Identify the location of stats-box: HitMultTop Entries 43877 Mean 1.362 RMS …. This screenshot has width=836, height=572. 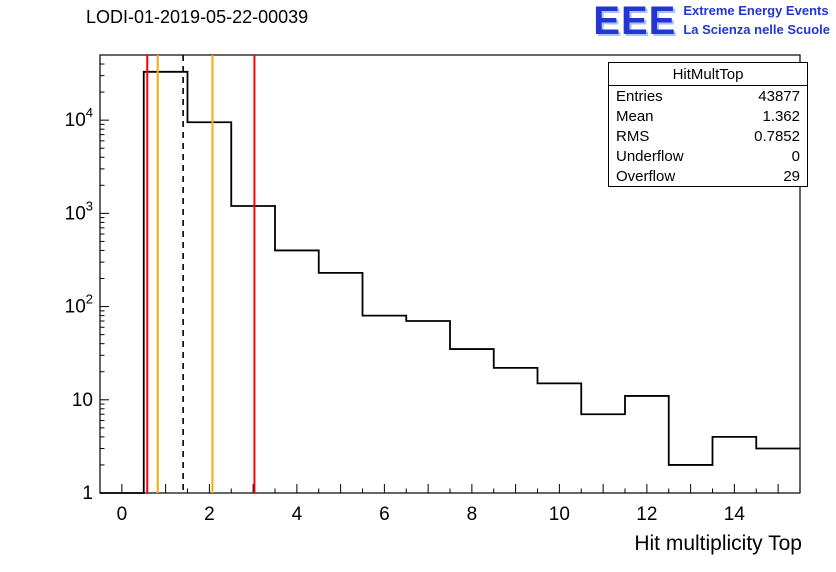
(708, 124).